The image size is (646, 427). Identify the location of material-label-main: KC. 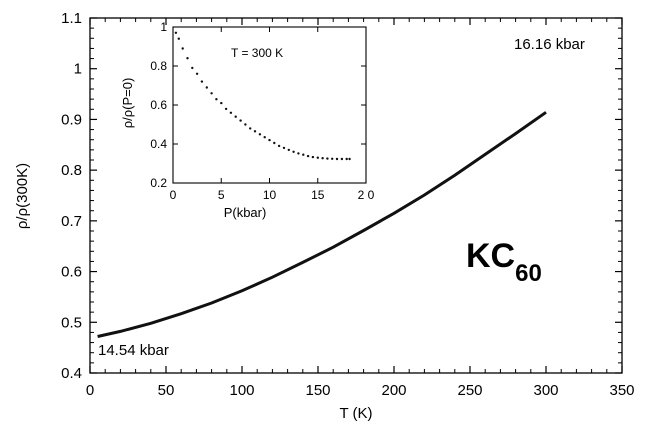
(490, 256).